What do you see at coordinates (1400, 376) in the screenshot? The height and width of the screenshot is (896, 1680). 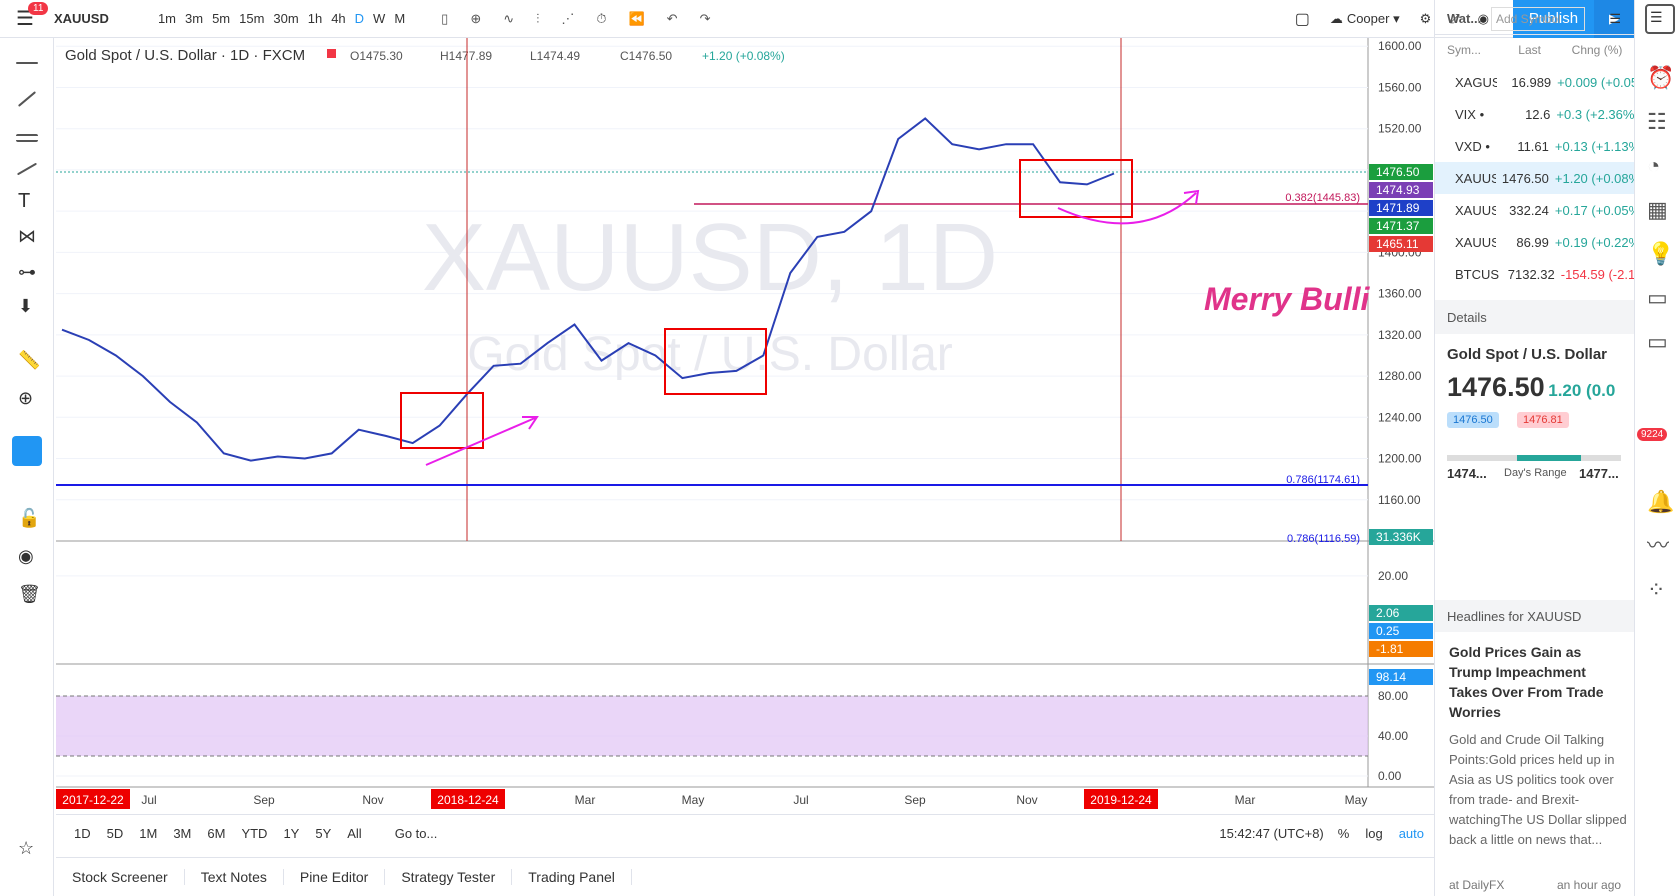 I see `y-tick-label: 1280.00` at bounding box center [1400, 376].